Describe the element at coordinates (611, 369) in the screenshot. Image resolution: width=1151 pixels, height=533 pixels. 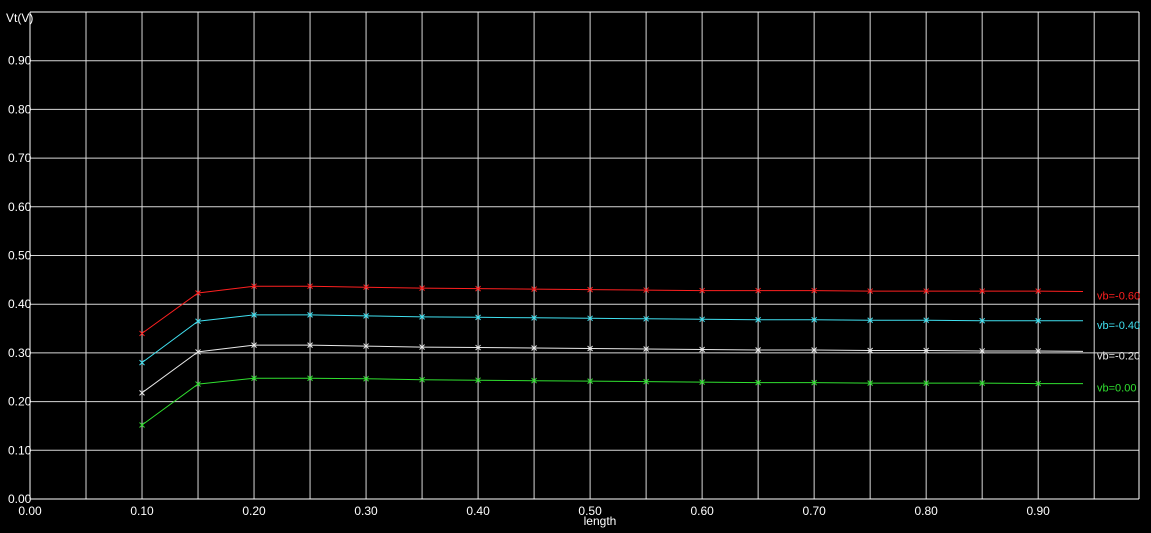
I see `series-vb=-0.20` at that location.